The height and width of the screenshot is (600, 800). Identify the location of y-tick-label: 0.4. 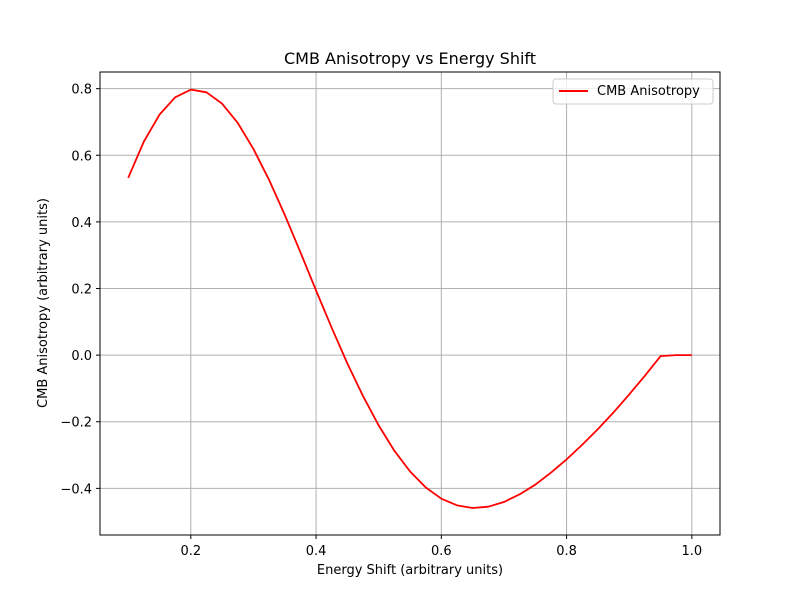
(81, 223).